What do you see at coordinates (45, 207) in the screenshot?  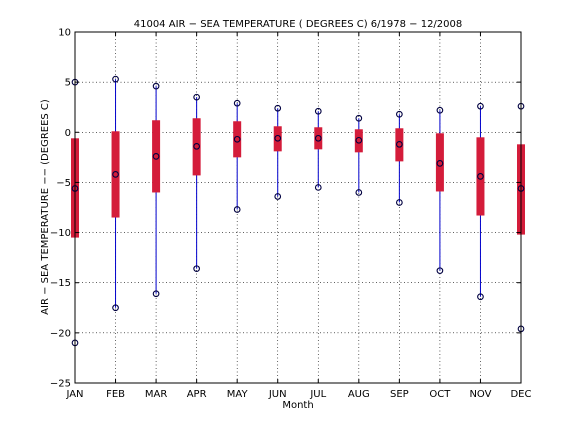 I see `y-axis-label: AIR − SEA TEMPERATURE −− (DEGREES C)` at bounding box center [45, 207].